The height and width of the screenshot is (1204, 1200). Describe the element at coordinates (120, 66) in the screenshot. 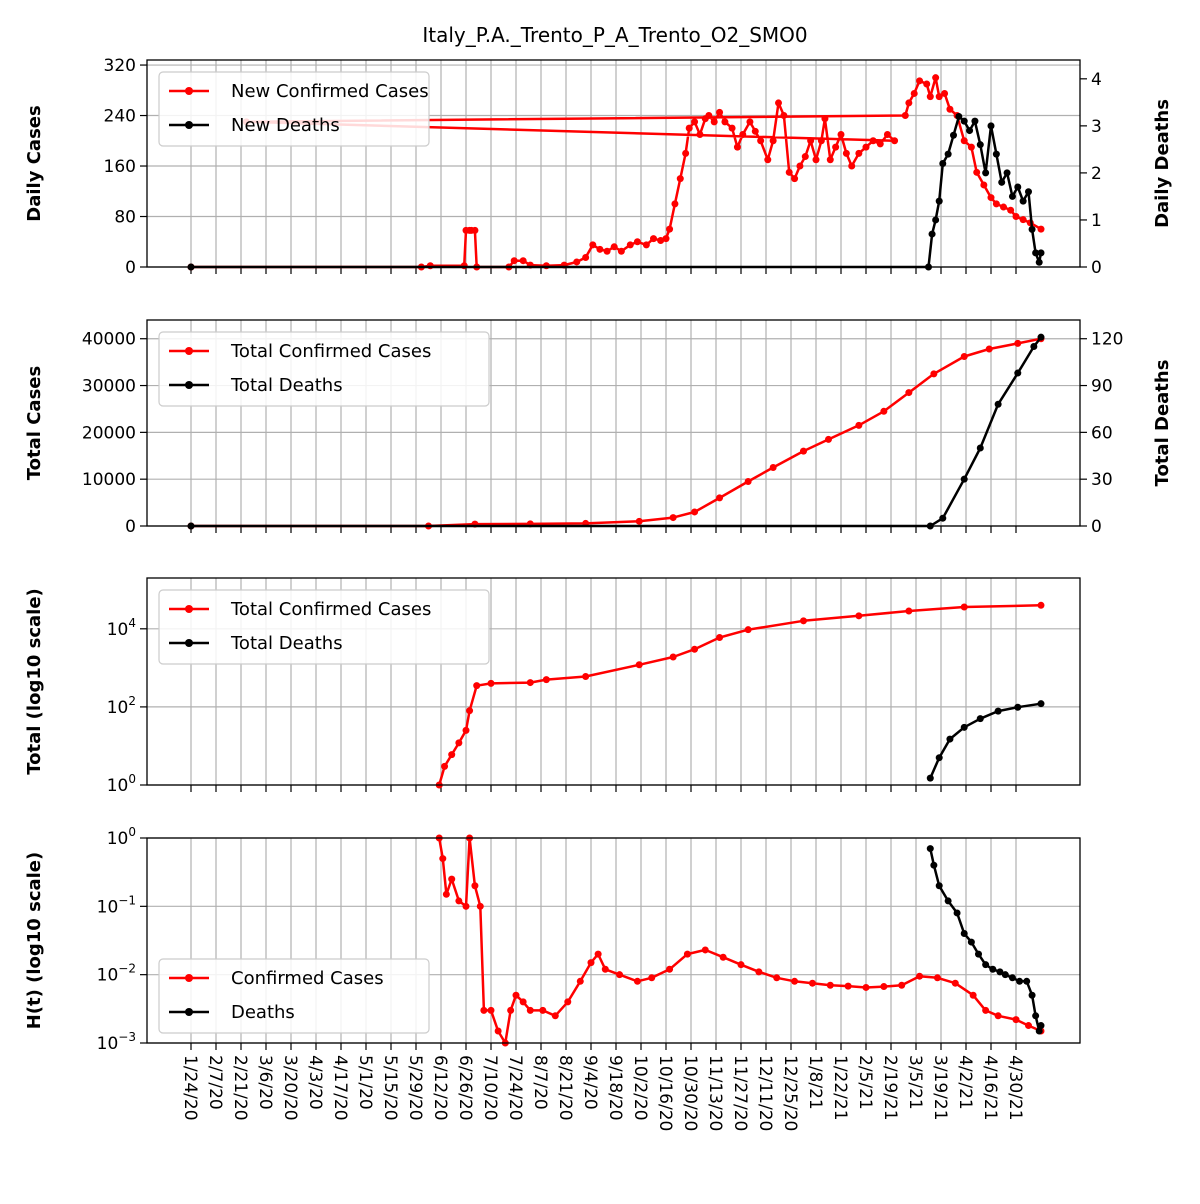

I see `y-tick-label: 320` at that location.